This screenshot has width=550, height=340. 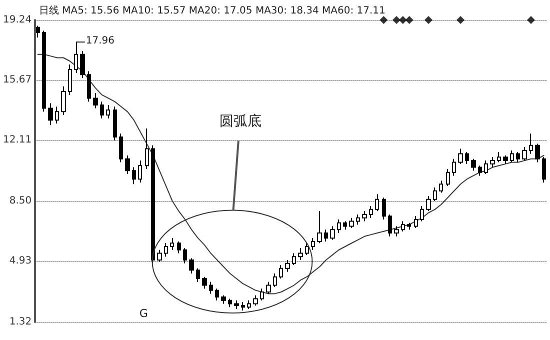 What do you see at coordinates (20, 261) in the screenshot?
I see `y-tick-label: 4.93` at bounding box center [20, 261].